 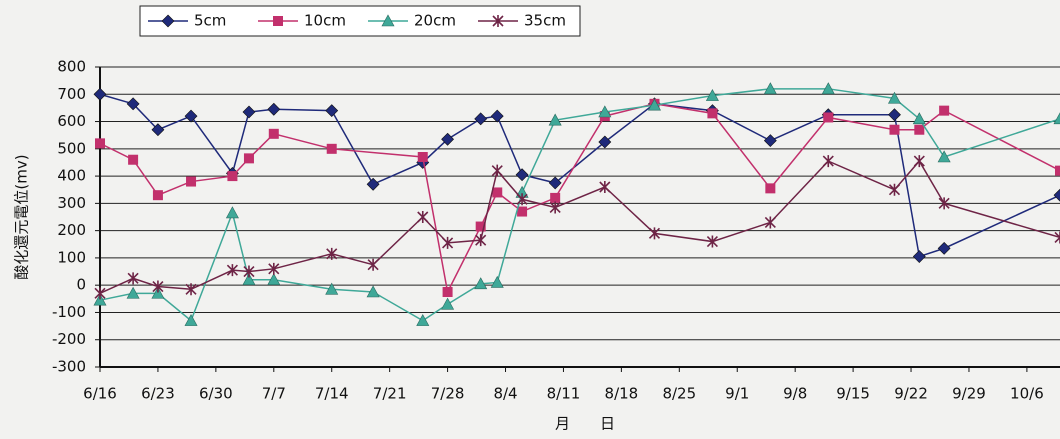 What do you see at coordinates (69, 339) in the screenshot?
I see `y-tick-label: -200` at bounding box center [69, 339].